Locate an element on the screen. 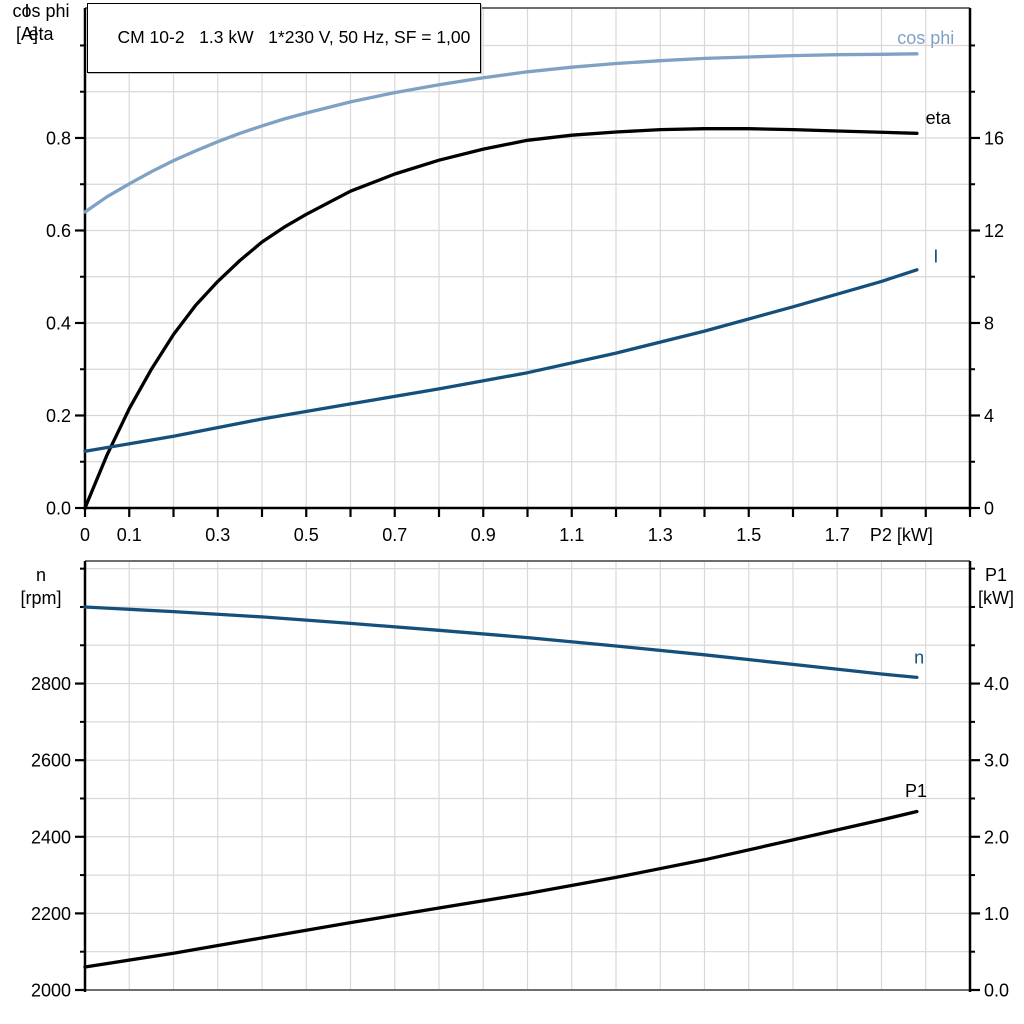  right-axis-tick-label: 0 is located at coordinates (989, 509).